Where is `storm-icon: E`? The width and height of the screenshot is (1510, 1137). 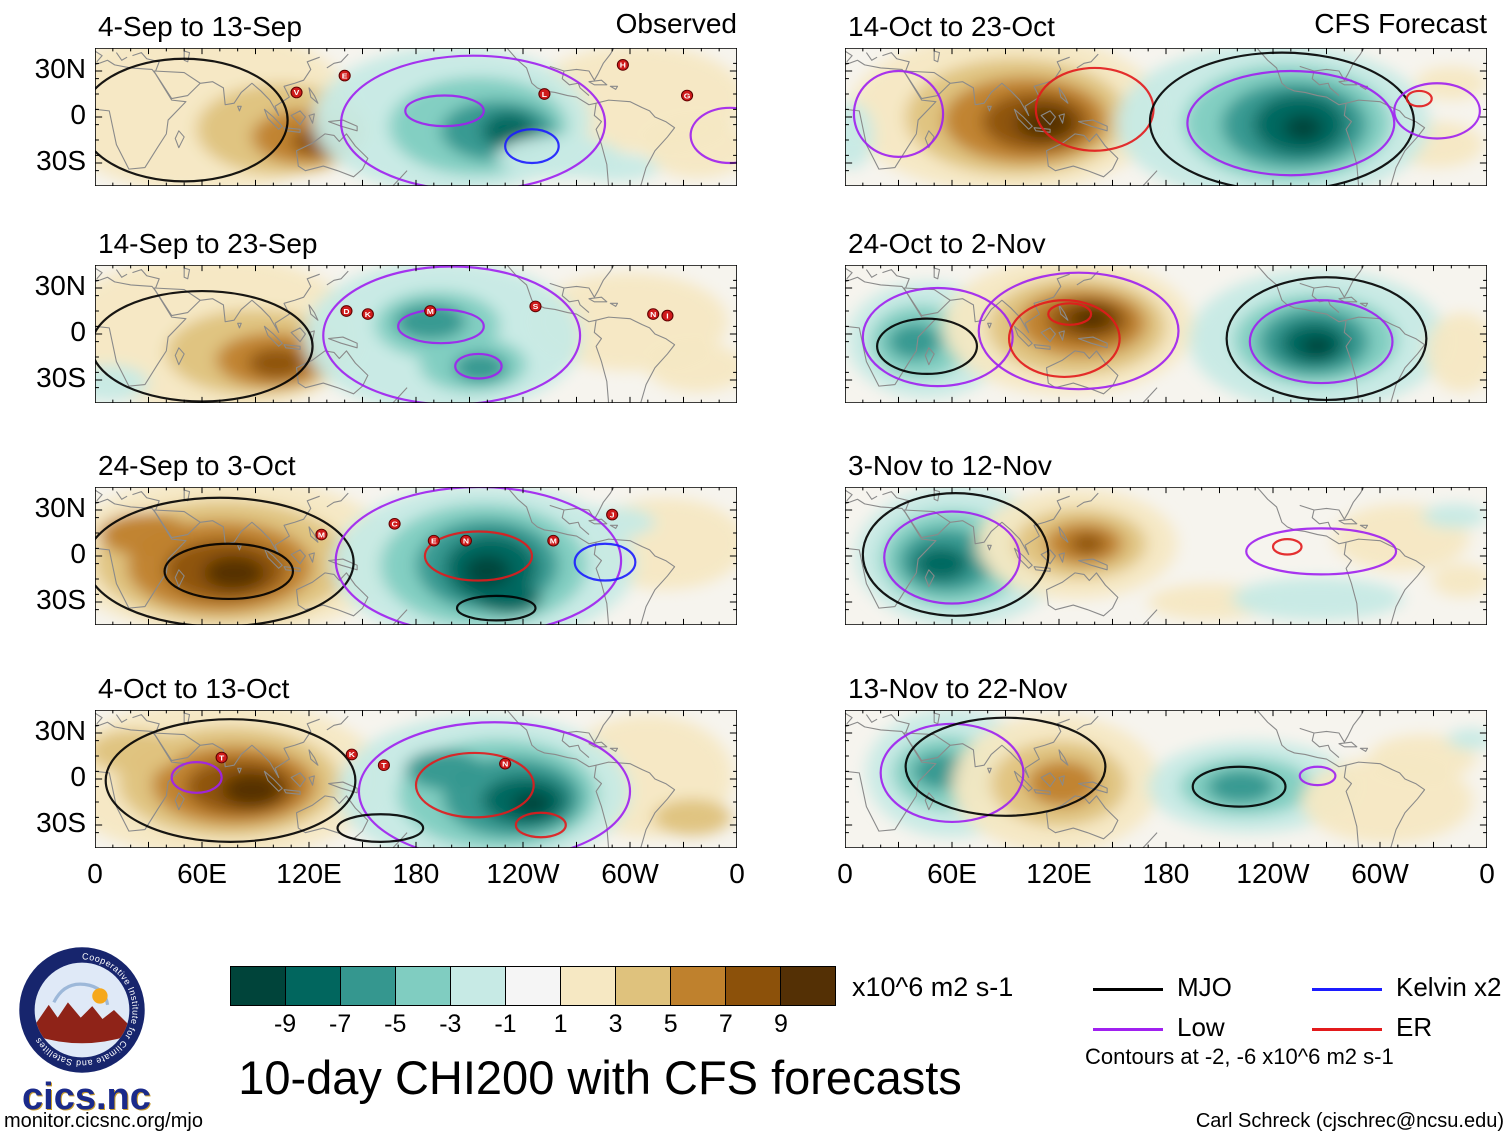
storm-icon: E is located at coordinates (344, 75).